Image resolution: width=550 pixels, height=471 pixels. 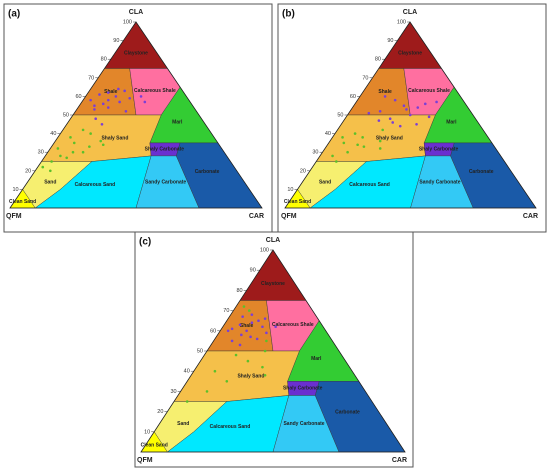 I want to click on tick-label: 80, so click(x=239, y=291).